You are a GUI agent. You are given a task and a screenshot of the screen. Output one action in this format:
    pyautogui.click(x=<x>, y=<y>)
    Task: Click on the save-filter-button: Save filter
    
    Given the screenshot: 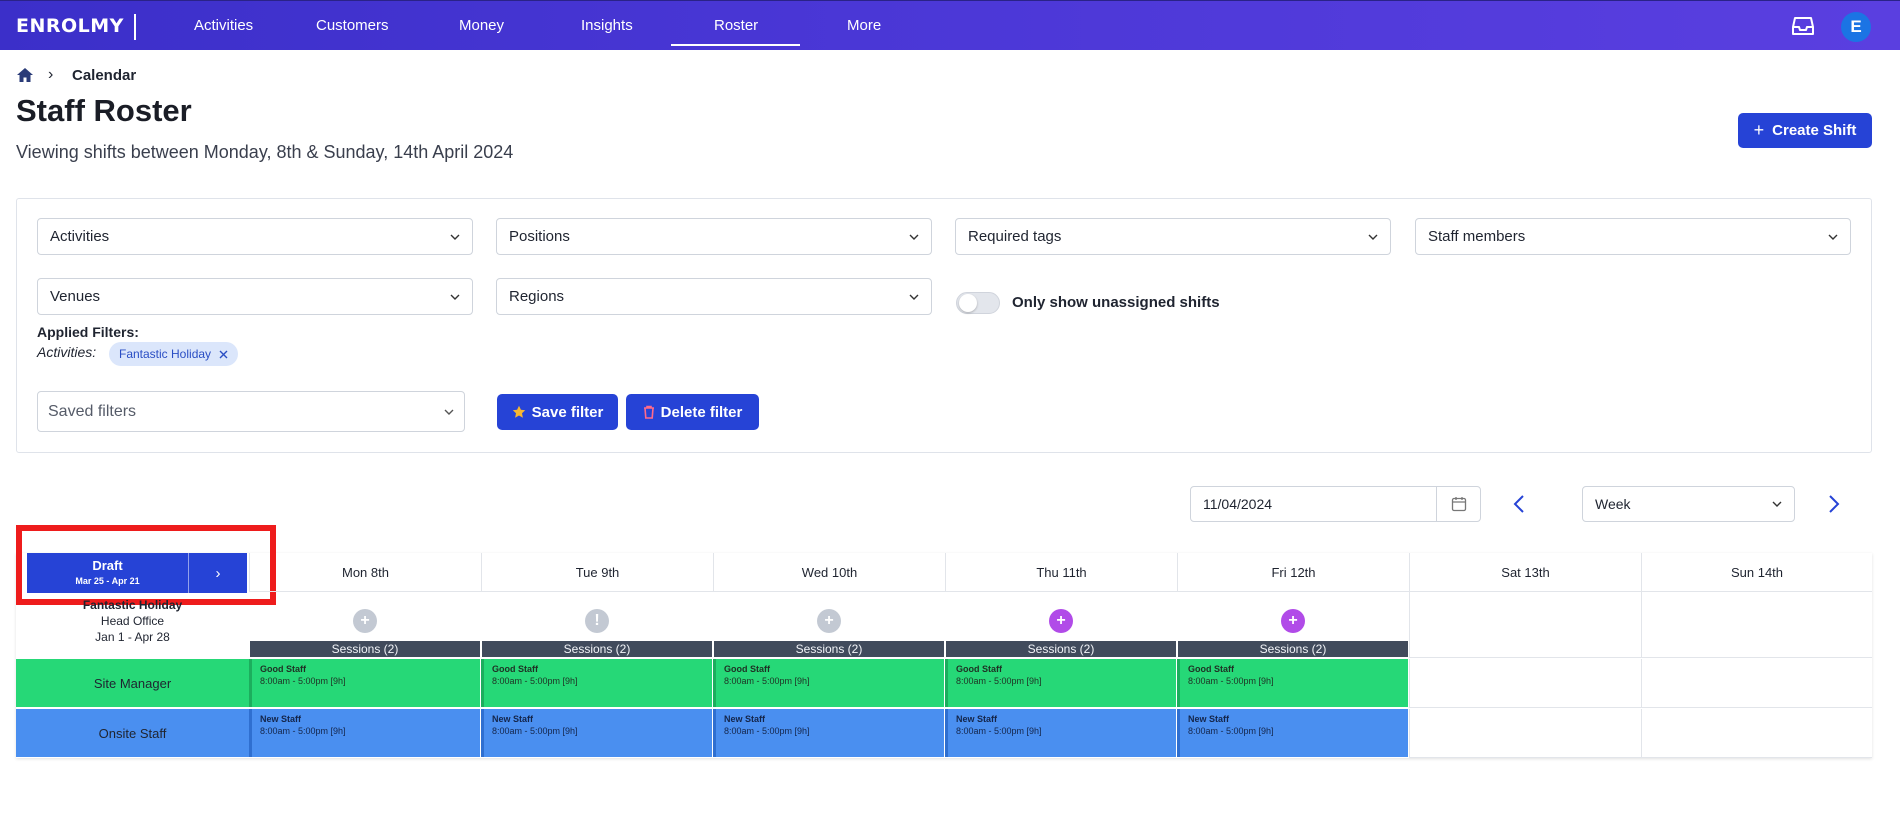 What is the action you would take?
    pyautogui.click(x=557, y=412)
    